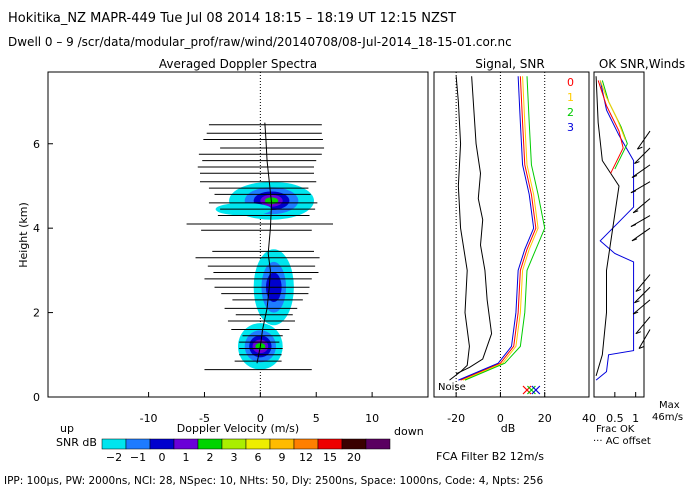 The height and width of the screenshot is (500, 700). What do you see at coordinates (615, 418) in the screenshot?
I see `winds-x-tick-label: 0.5` at bounding box center [615, 418].